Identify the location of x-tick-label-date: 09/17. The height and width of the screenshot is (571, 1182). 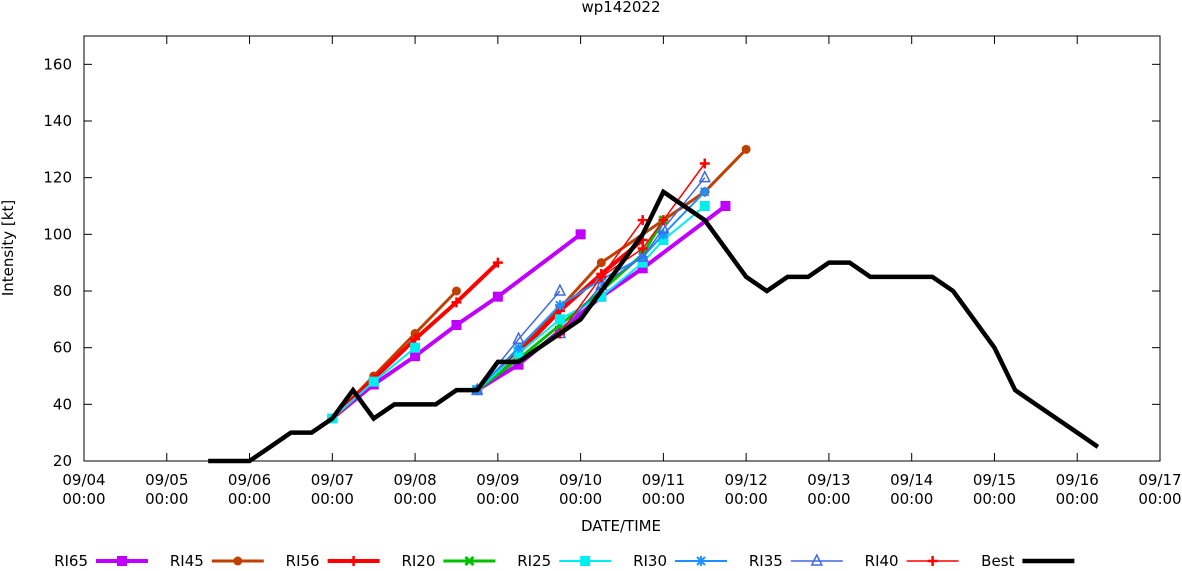
(1159, 480).